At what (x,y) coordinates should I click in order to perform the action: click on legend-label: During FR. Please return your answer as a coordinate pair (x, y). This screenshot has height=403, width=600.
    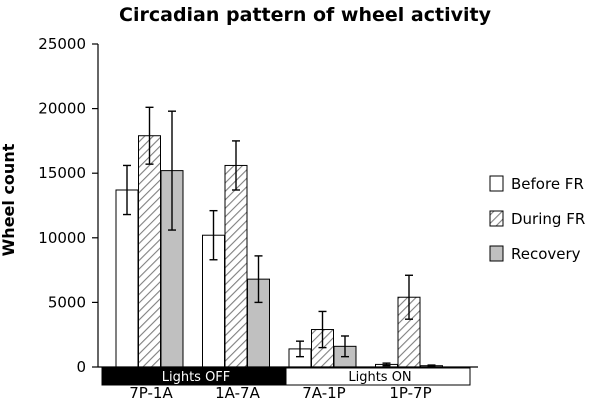
    Looking at the image, I should click on (548, 219).